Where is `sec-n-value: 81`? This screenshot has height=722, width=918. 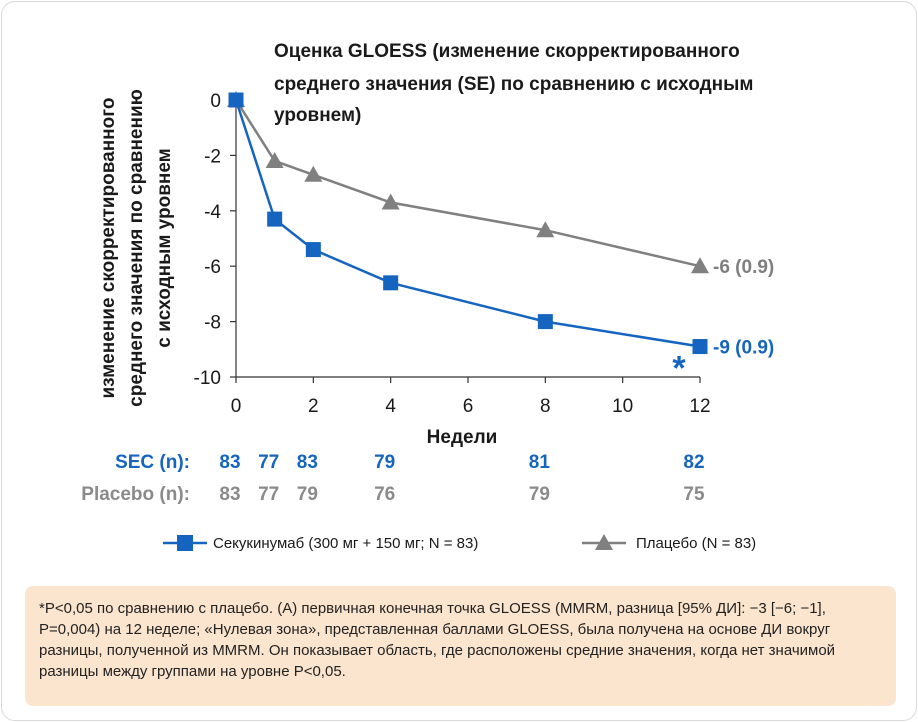
sec-n-value: 81 is located at coordinates (540, 462).